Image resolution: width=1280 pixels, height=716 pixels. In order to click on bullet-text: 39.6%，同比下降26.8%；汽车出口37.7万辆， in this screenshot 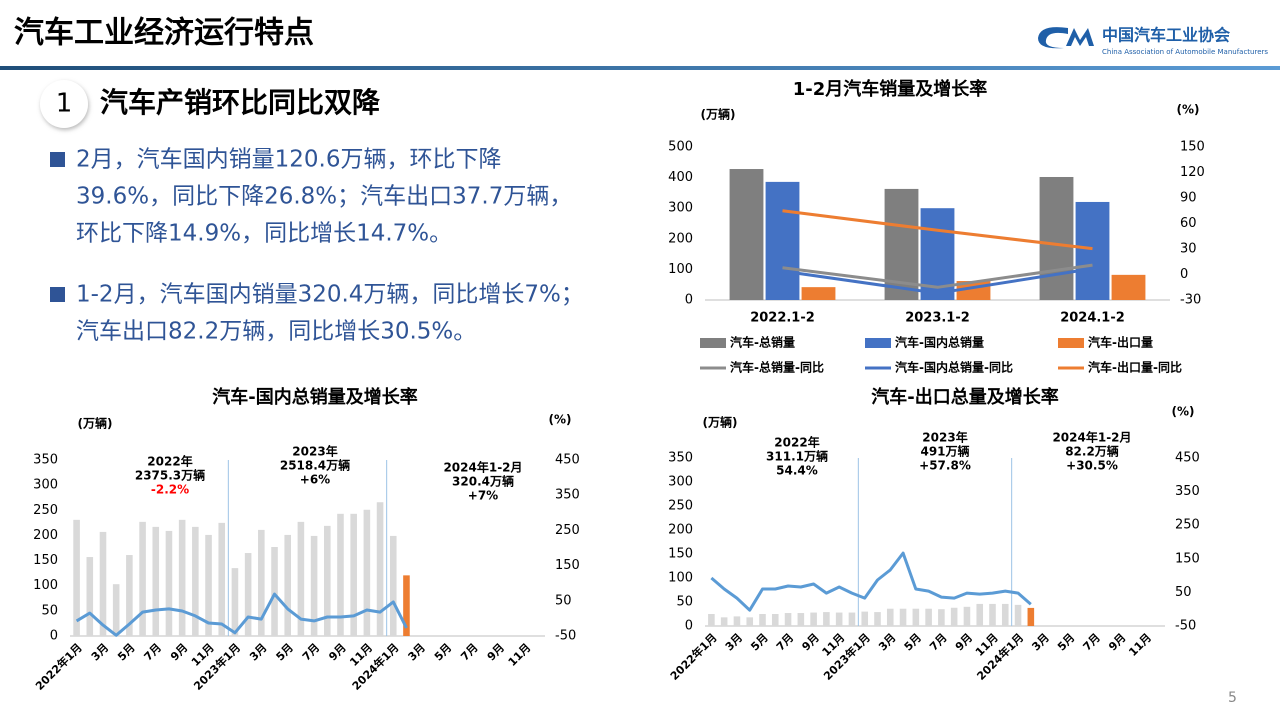, I will do `click(324, 197)`.